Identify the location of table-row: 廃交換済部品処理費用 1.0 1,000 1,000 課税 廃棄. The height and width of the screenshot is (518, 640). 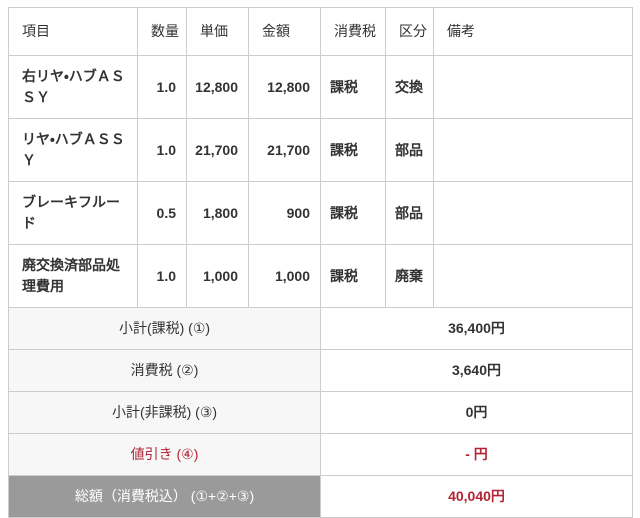
(320, 276).